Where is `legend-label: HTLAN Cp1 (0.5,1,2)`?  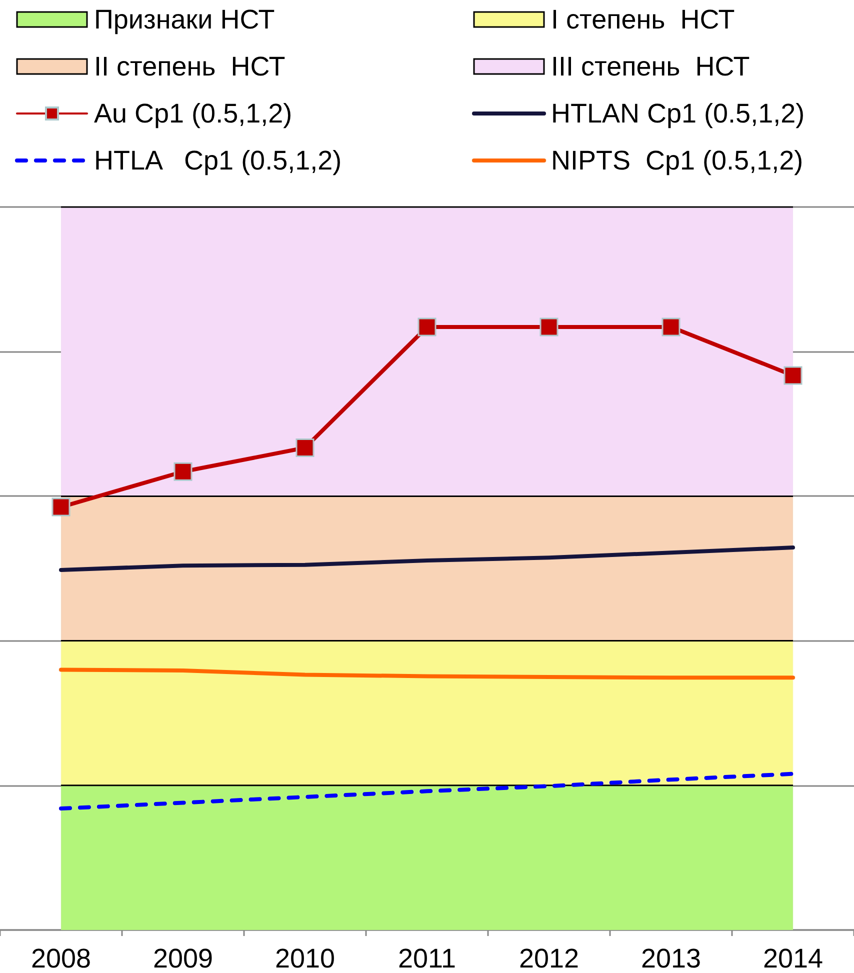 legend-label: HTLAN Cp1 (0.5,1,2) is located at coordinates (678, 113).